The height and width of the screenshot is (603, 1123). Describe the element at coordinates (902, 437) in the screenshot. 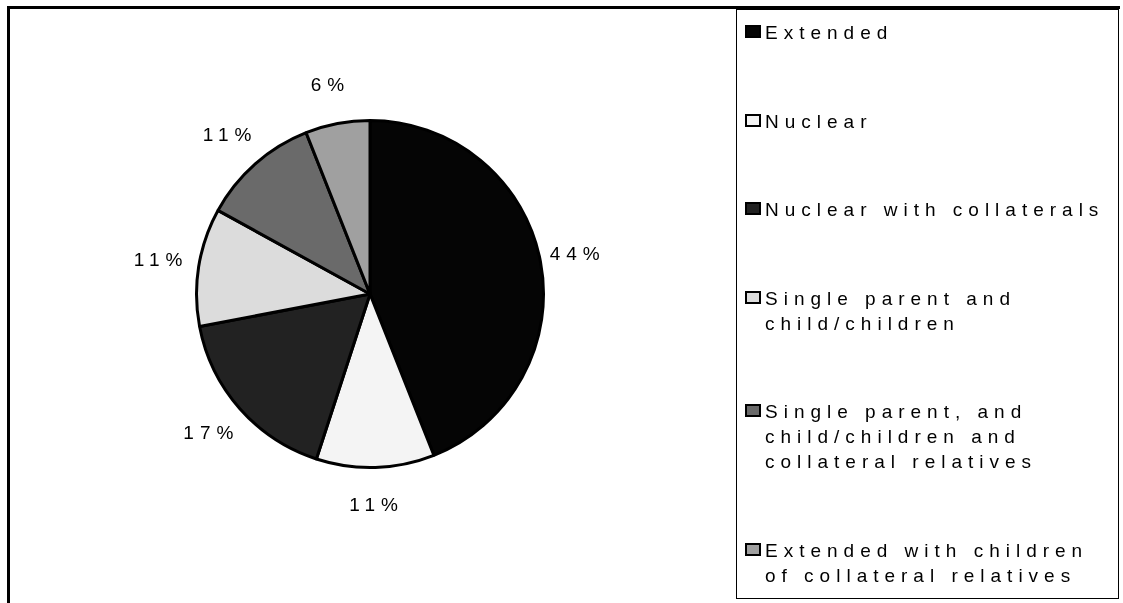

I see `legend-label: Single parent, and child/children and collateral relatives` at that location.